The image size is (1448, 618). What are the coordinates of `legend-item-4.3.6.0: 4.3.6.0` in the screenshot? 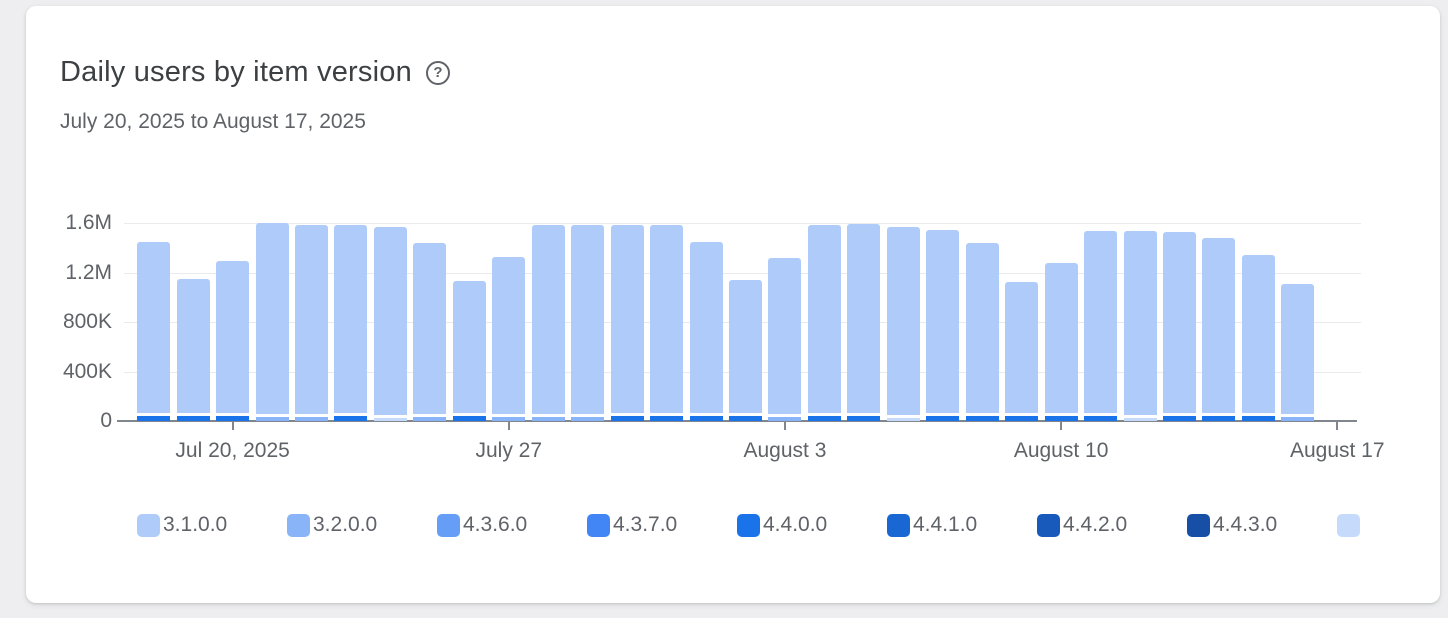 It's located at (512, 525).